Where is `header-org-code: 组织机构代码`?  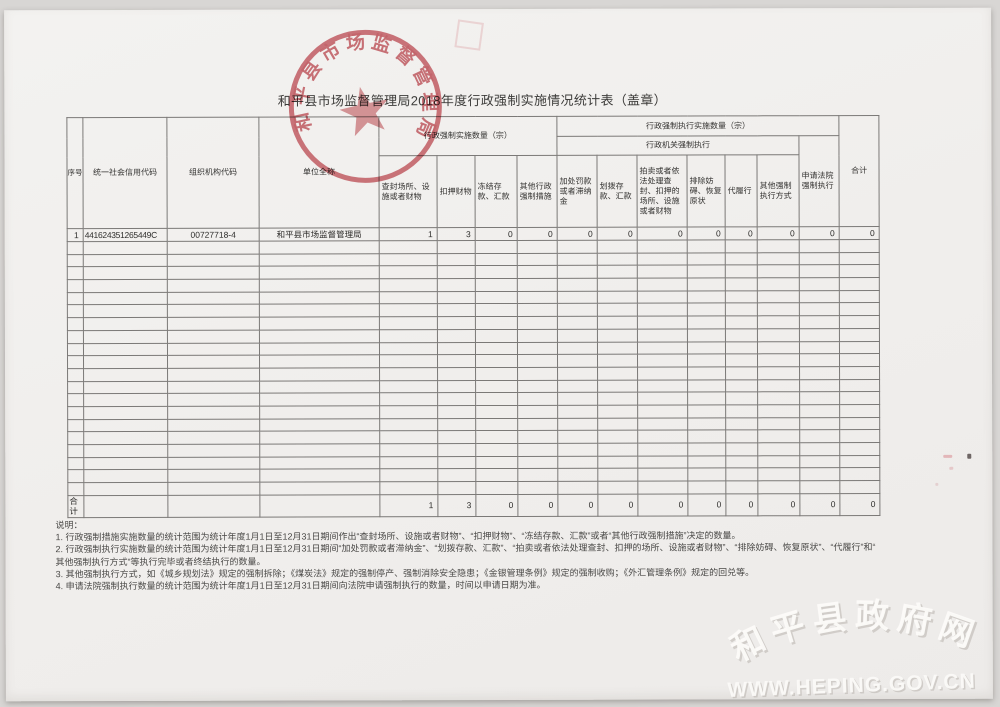
header-org-code: 组织机构代码 is located at coordinates (213, 173).